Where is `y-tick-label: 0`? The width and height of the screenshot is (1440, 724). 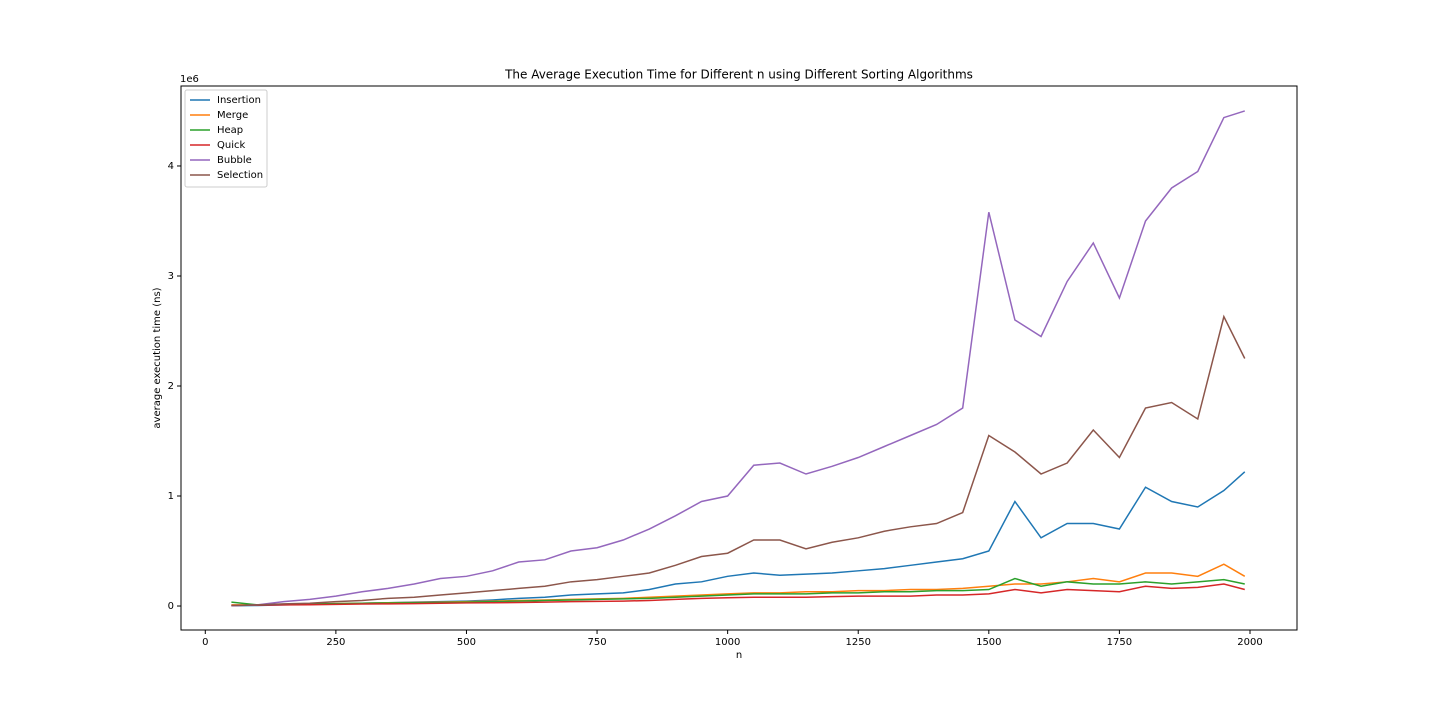
y-tick-label: 0 is located at coordinates (171, 606).